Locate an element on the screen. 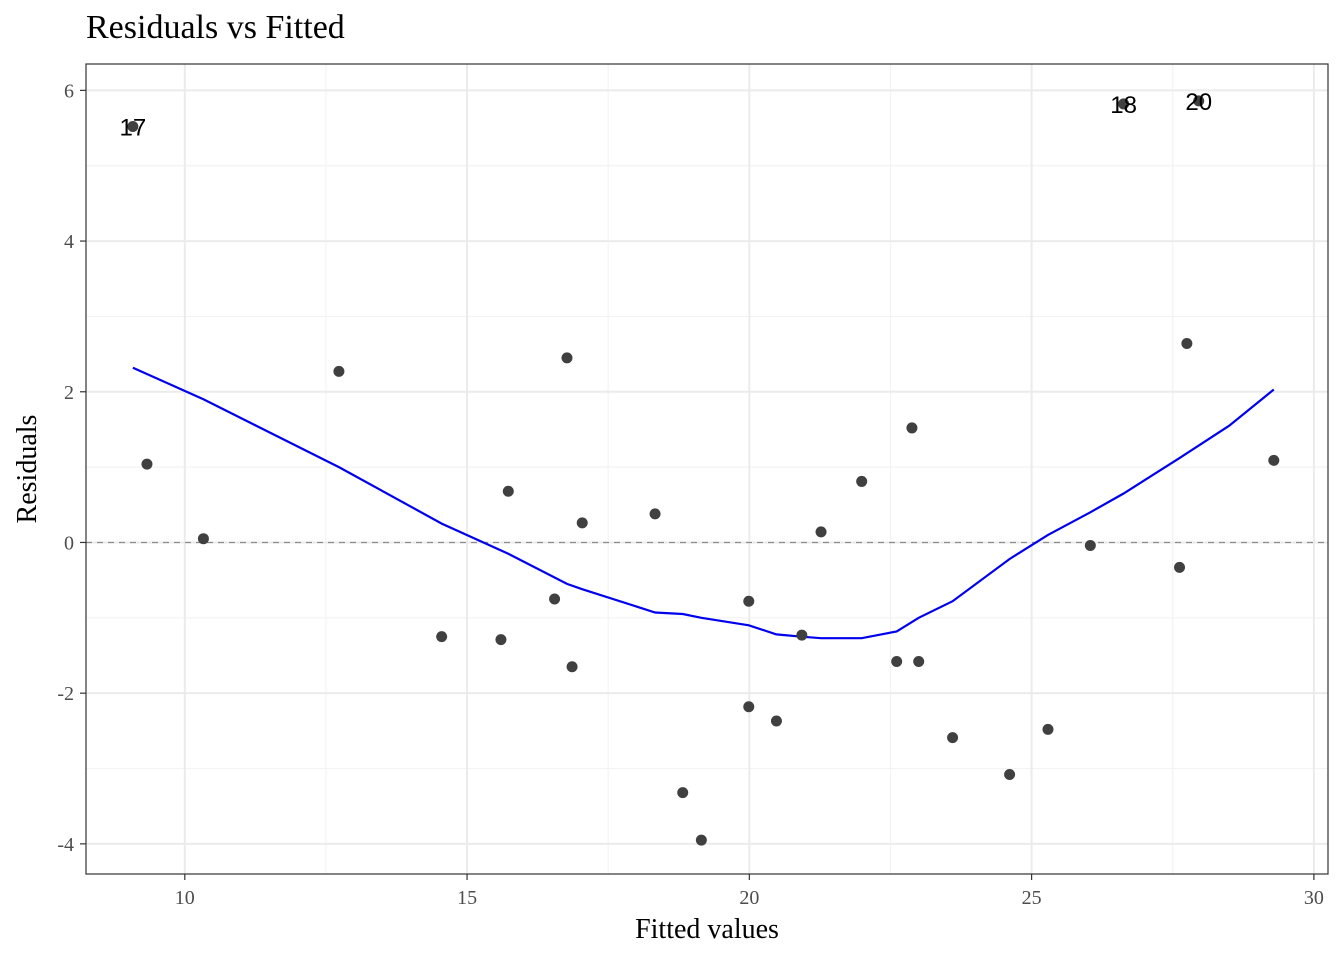 The height and width of the screenshot is (960, 1344). y-tick-label: 4 is located at coordinates (69, 242).